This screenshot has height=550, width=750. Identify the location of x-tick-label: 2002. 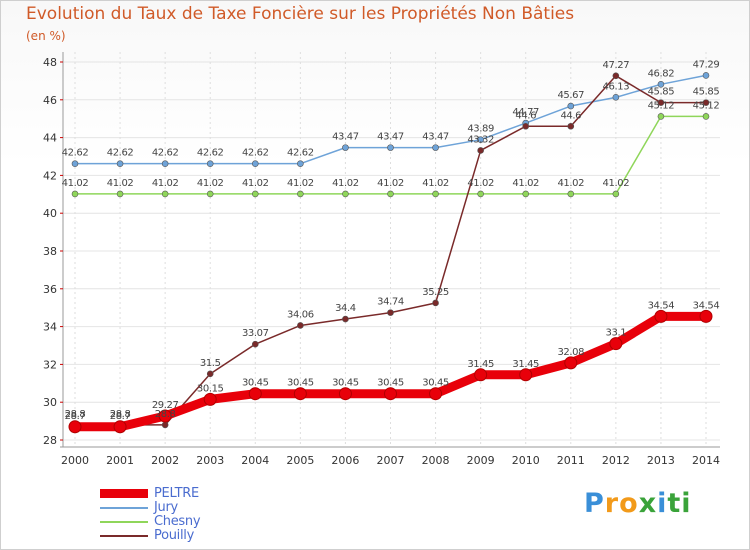
(165, 460).